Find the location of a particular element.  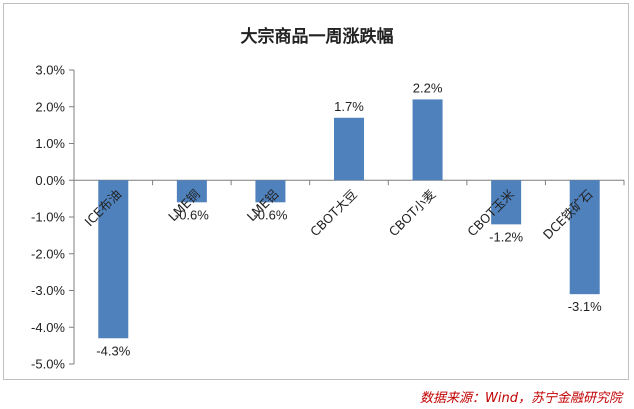

chart-title: 大宗商品一周涨跌幅 is located at coordinates (317, 36).